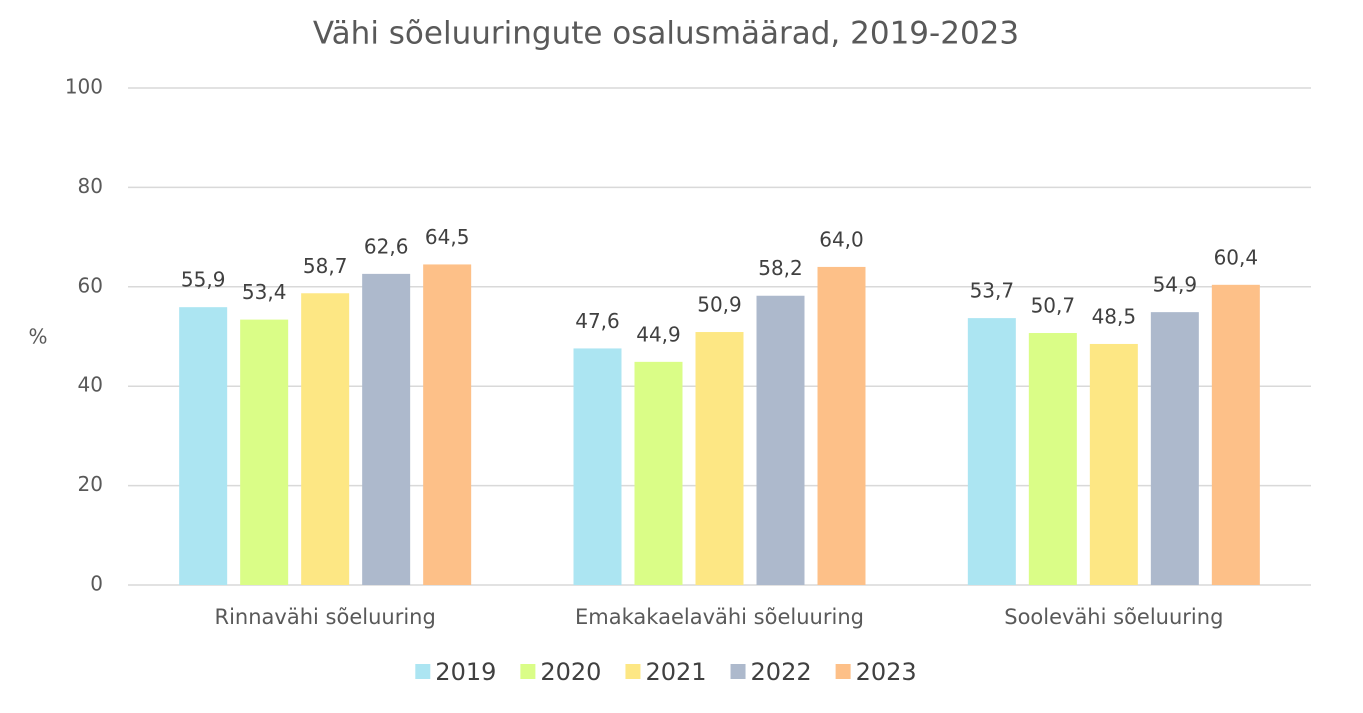 The image size is (1363, 713). Describe the element at coordinates (781, 672) in the screenshot. I see `legend-label: 2022` at that location.